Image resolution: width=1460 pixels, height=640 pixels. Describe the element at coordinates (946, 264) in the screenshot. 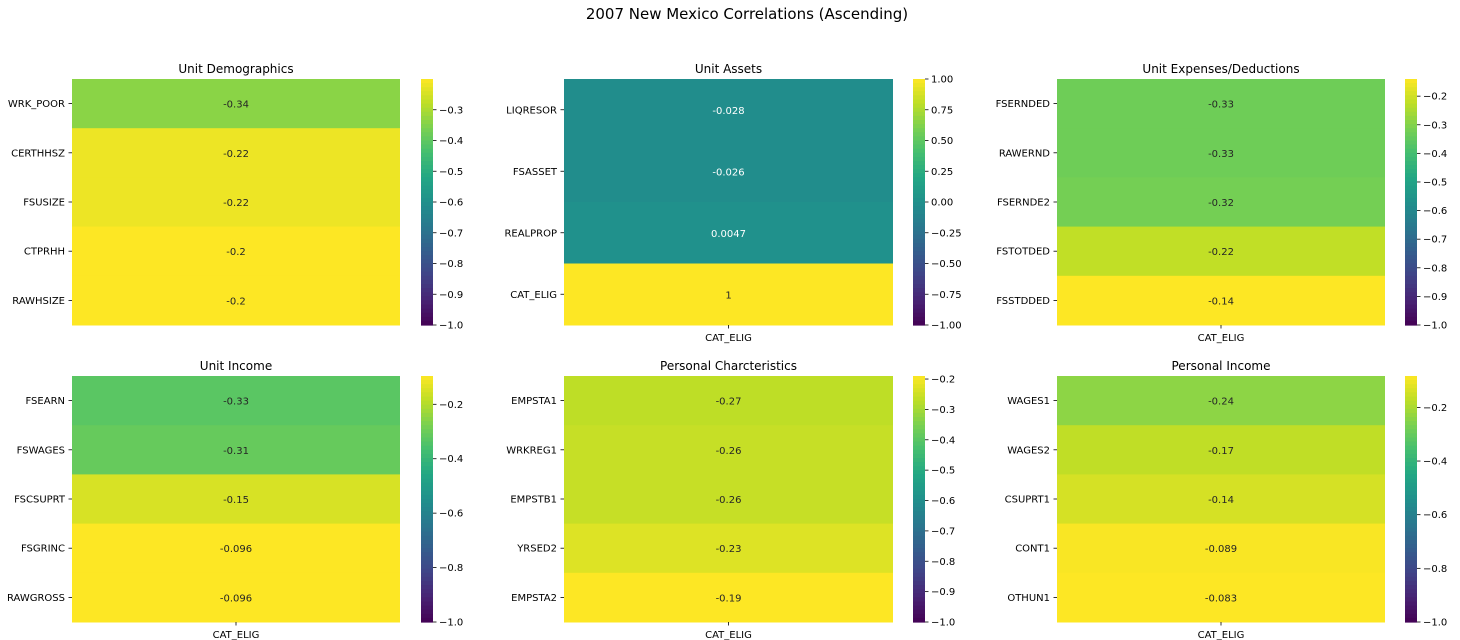

I see `colorbar-tick-label: −0.50` at that location.